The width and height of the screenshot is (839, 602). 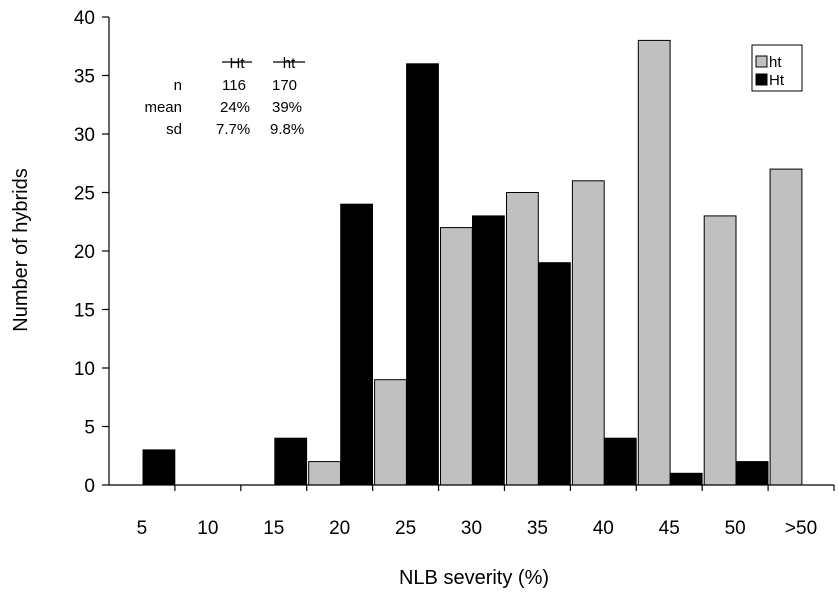 I want to click on stats-mean-ht-lower: 39%, so click(x=287, y=107).